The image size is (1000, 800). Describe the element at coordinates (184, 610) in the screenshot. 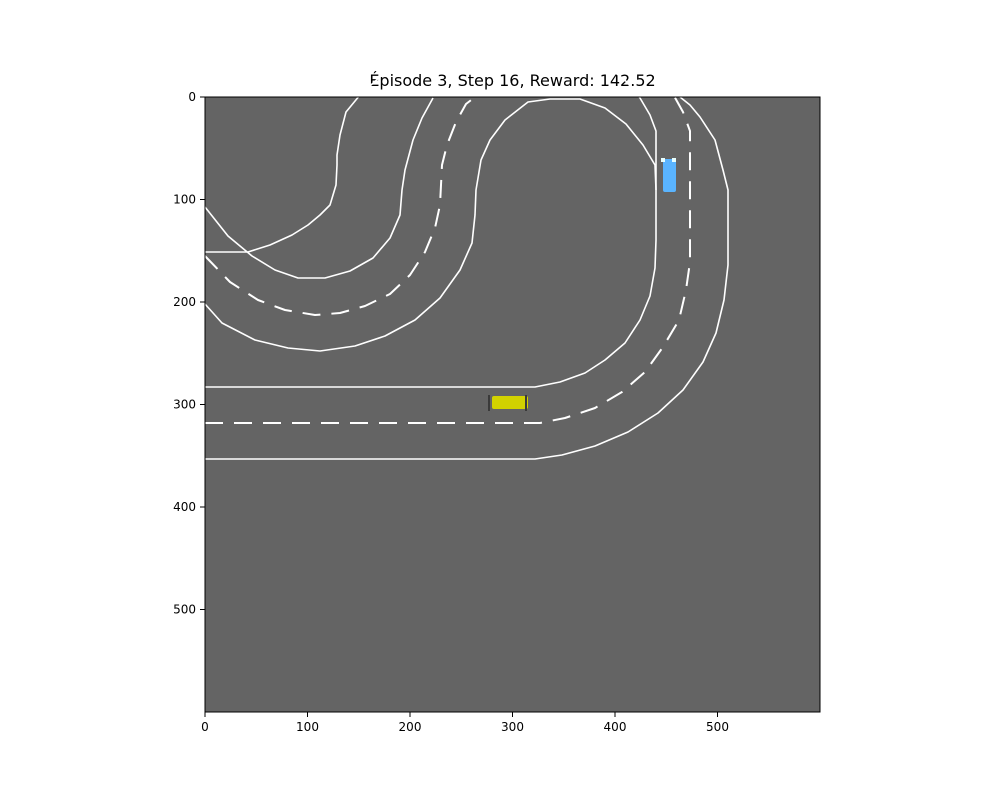

I see `y-tick-label: 500` at that location.